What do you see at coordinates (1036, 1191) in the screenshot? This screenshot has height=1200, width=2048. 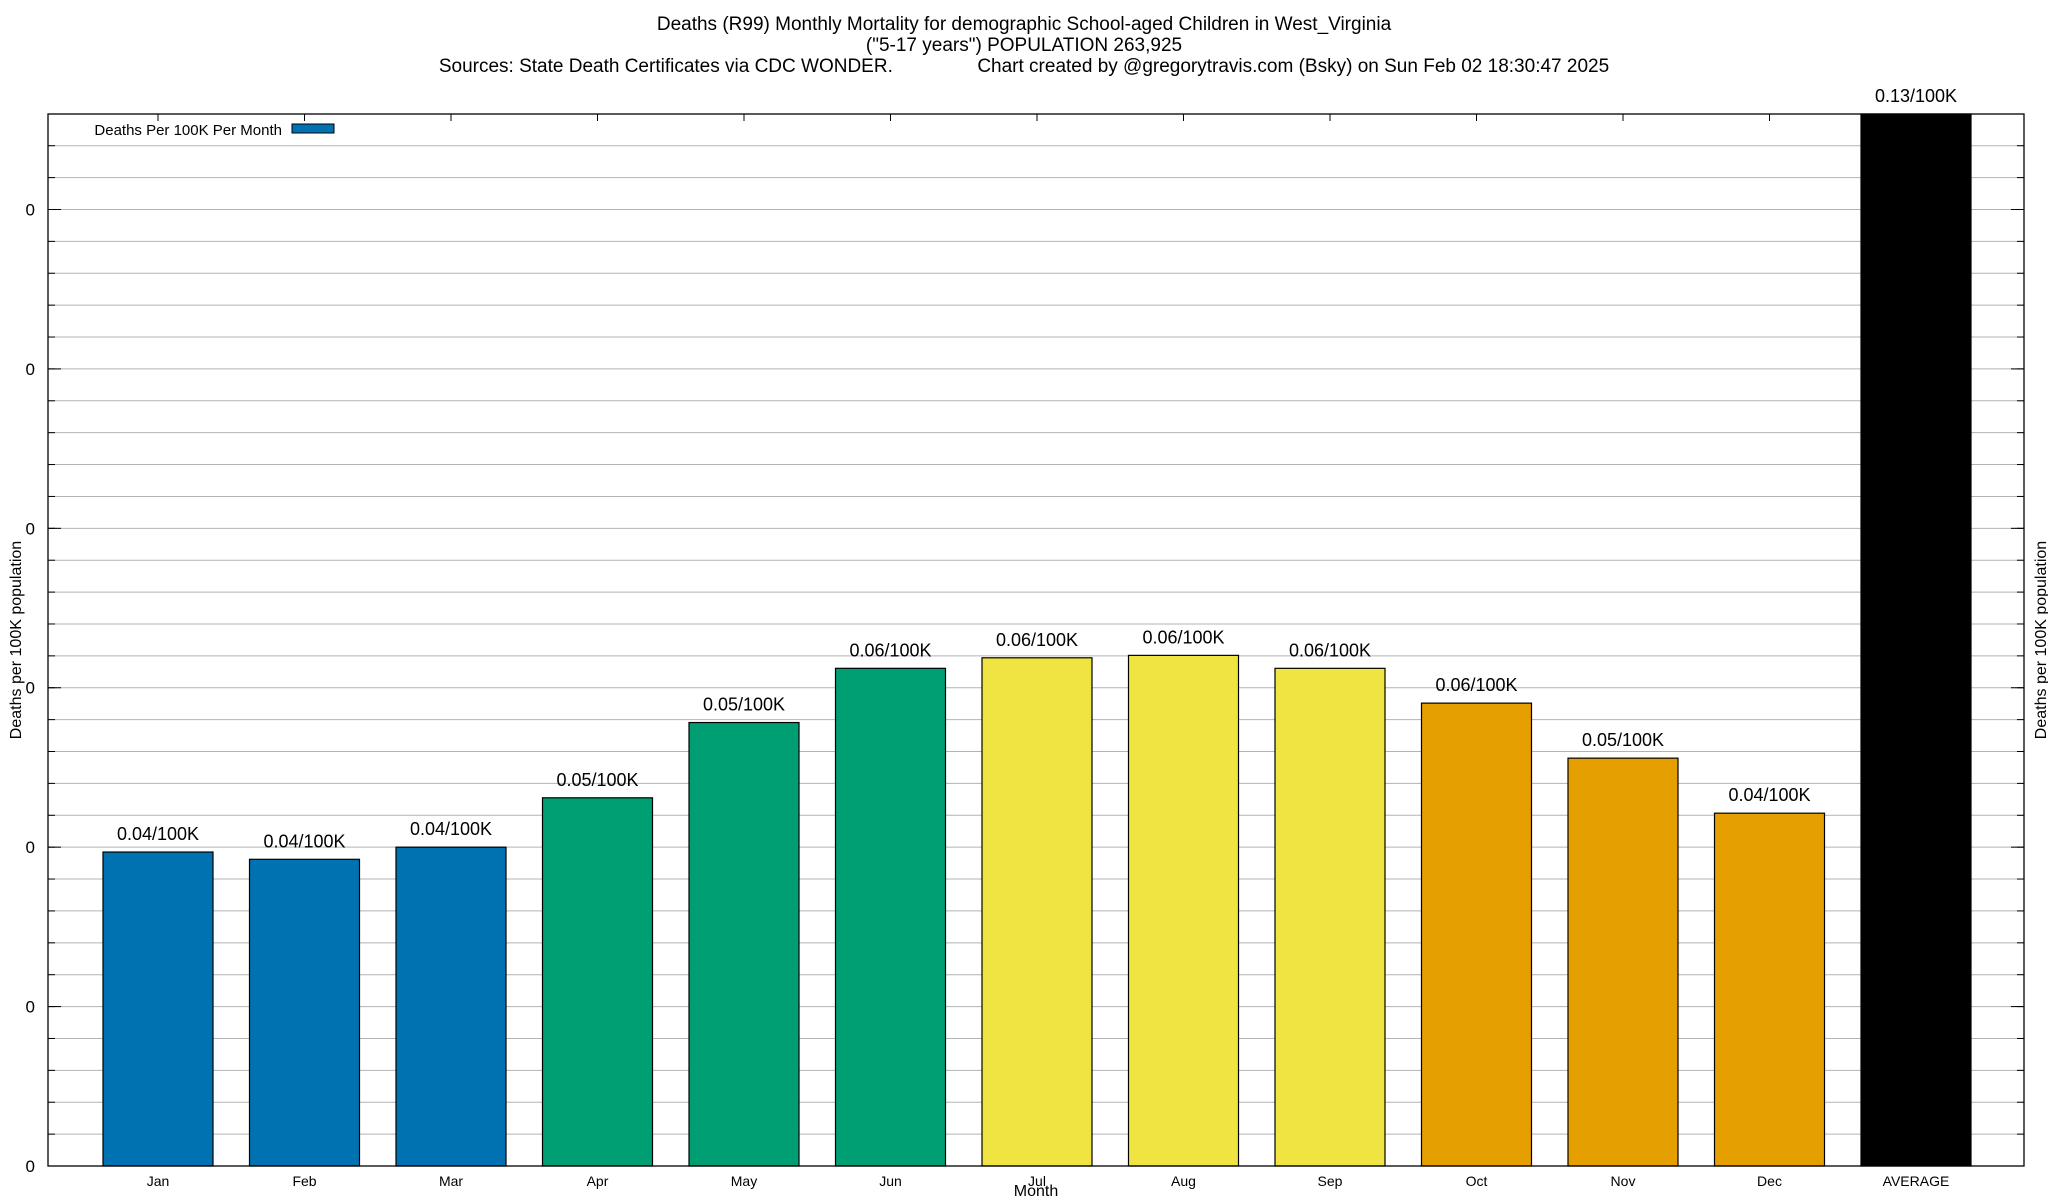 I see `x-axis-title: Month` at bounding box center [1036, 1191].